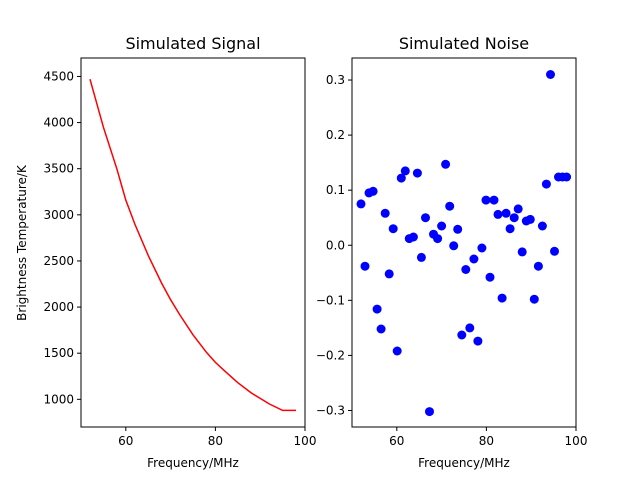 The image size is (640, 480). What do you see at coordinates (58, 123) in the screenshot?
I see `signal-y-tick-label: 4000` at bounding box center [58, 123].